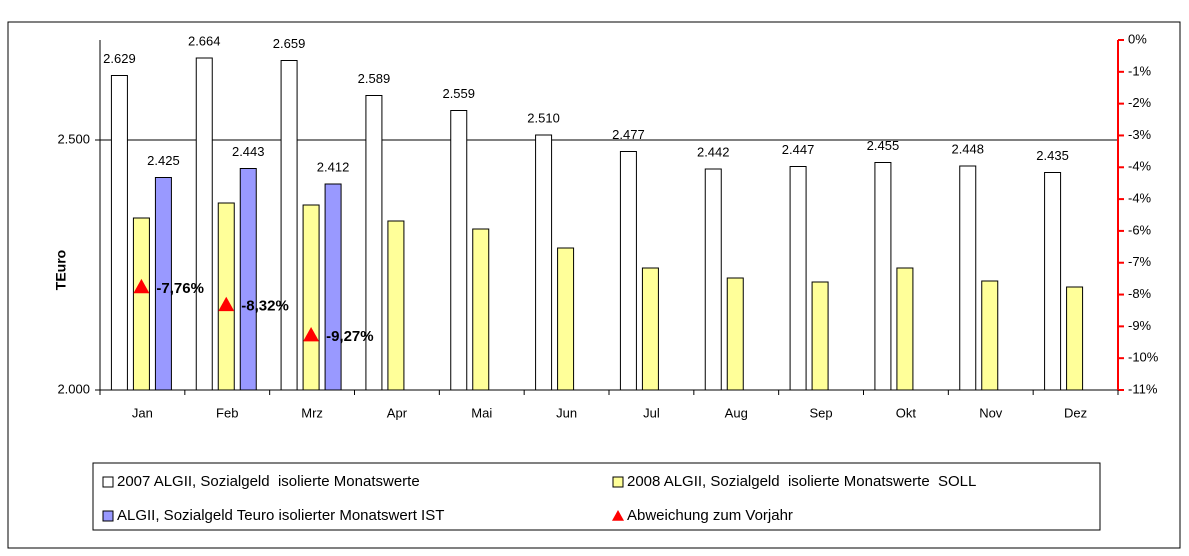 The width and height of the screenshot is (1189, 556). Describe the element at coordinates (333, 166) in the screenshot. I see `data-label: 2.412` at that location.